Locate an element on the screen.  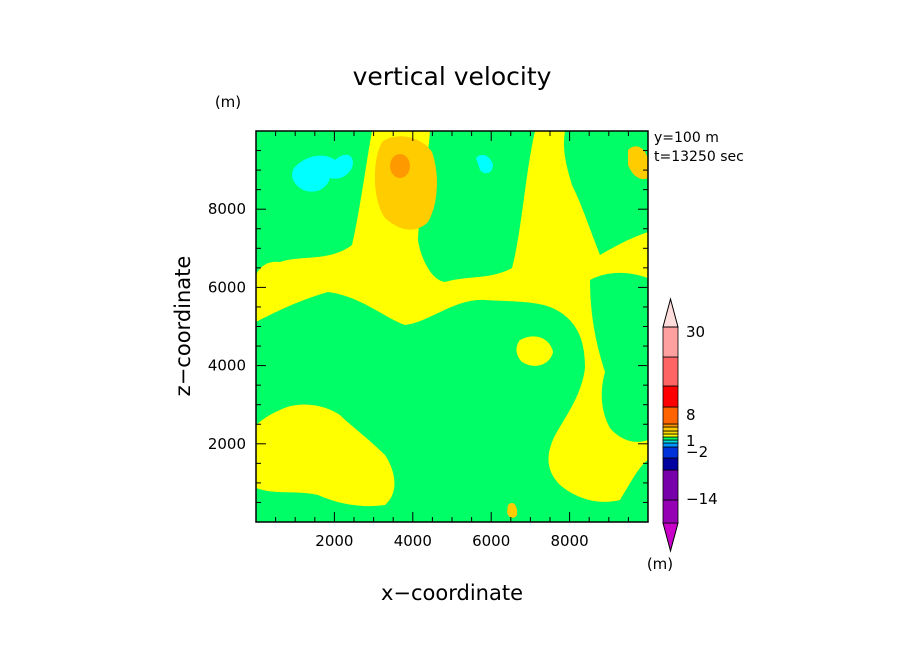
colorbar-label: −14 is located at coordinates (702, 499).